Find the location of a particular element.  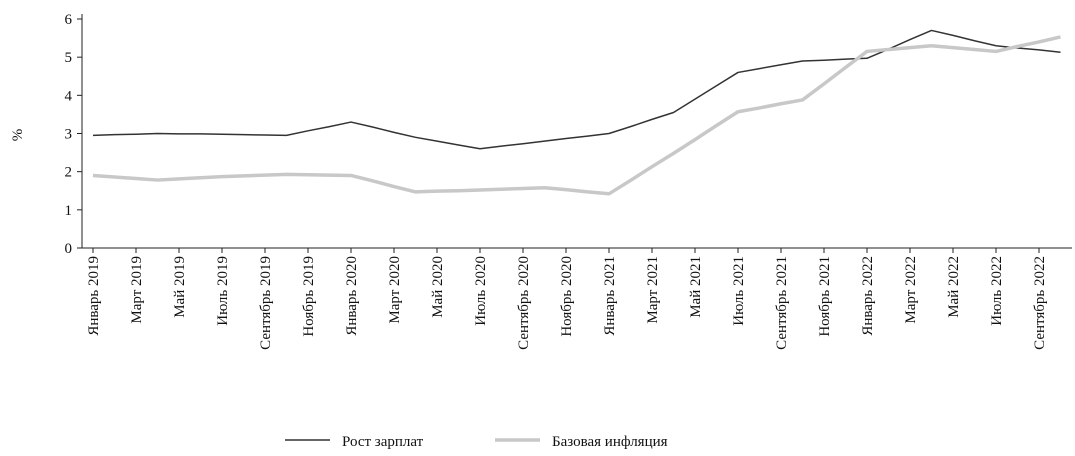

y-tick-label: 3 is located at coordinates (69, 135).